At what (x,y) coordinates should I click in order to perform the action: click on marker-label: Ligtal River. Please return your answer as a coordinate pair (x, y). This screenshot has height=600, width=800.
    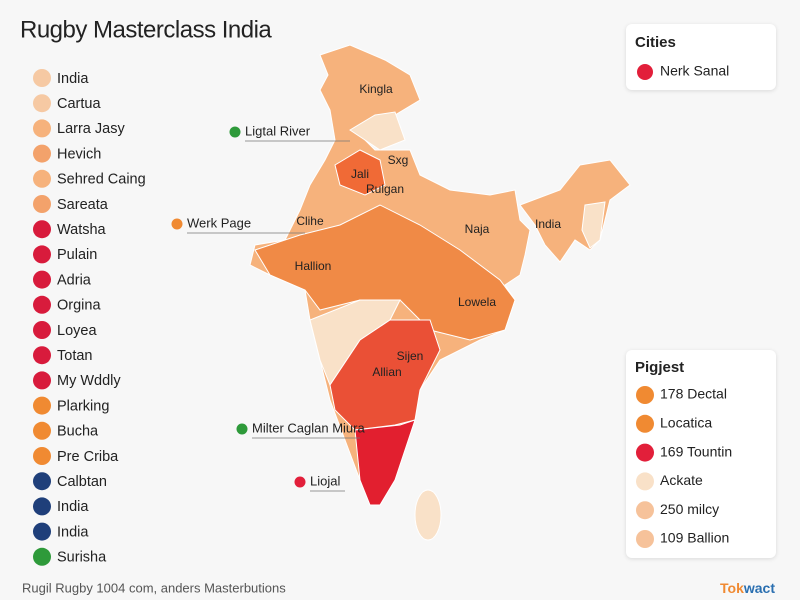
    Looking at the image, I should click on (278, 130).